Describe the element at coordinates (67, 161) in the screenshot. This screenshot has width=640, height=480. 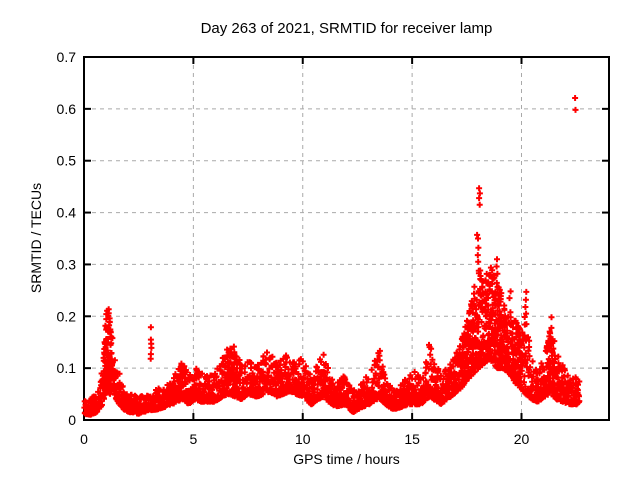
I see `svg-text: 0.5` at that location.